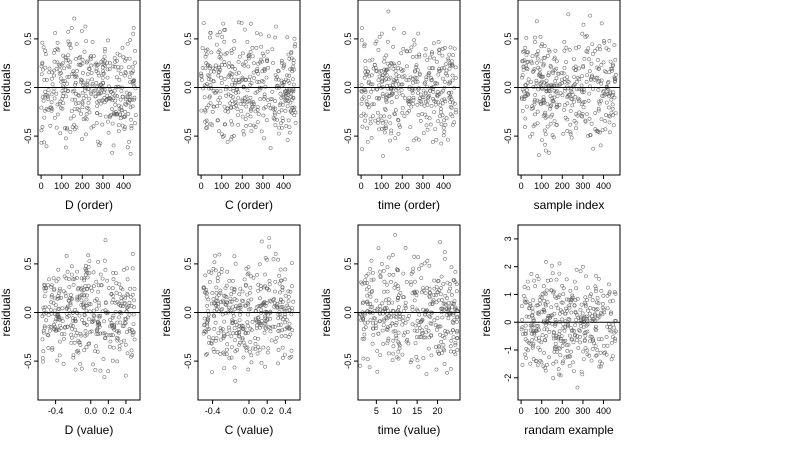 The image size is (800, 450). I want to click on y-tick-label: -0.5, so click(188, 361).